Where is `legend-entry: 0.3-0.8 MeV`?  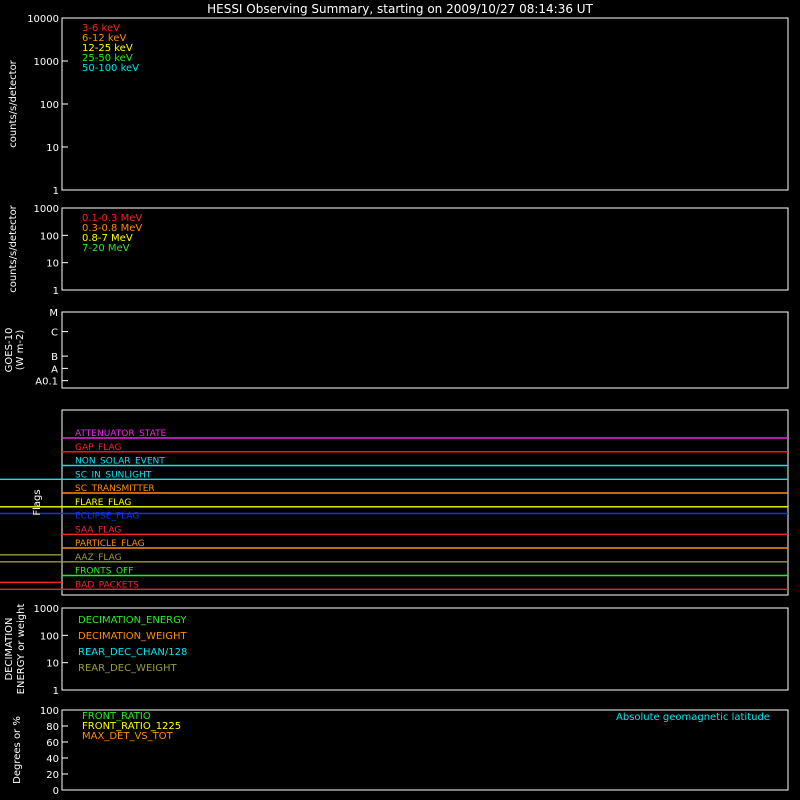 legend-entry: 0.3-0.8 MeV is located at coordinates (112, 228).